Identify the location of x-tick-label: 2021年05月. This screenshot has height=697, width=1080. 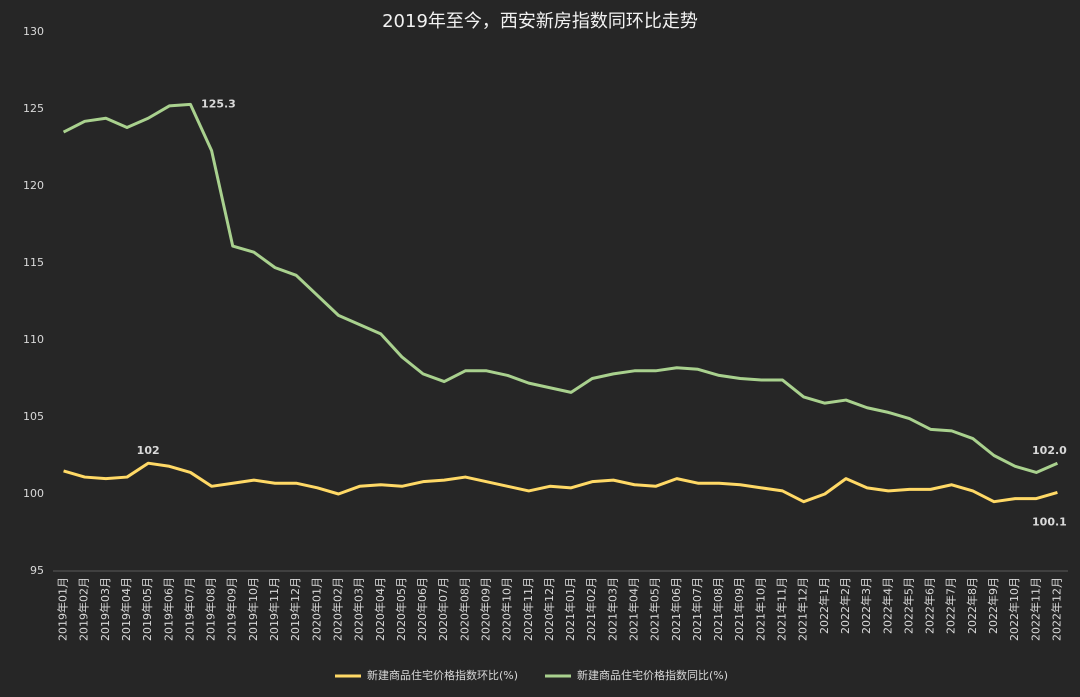
(655, 609).